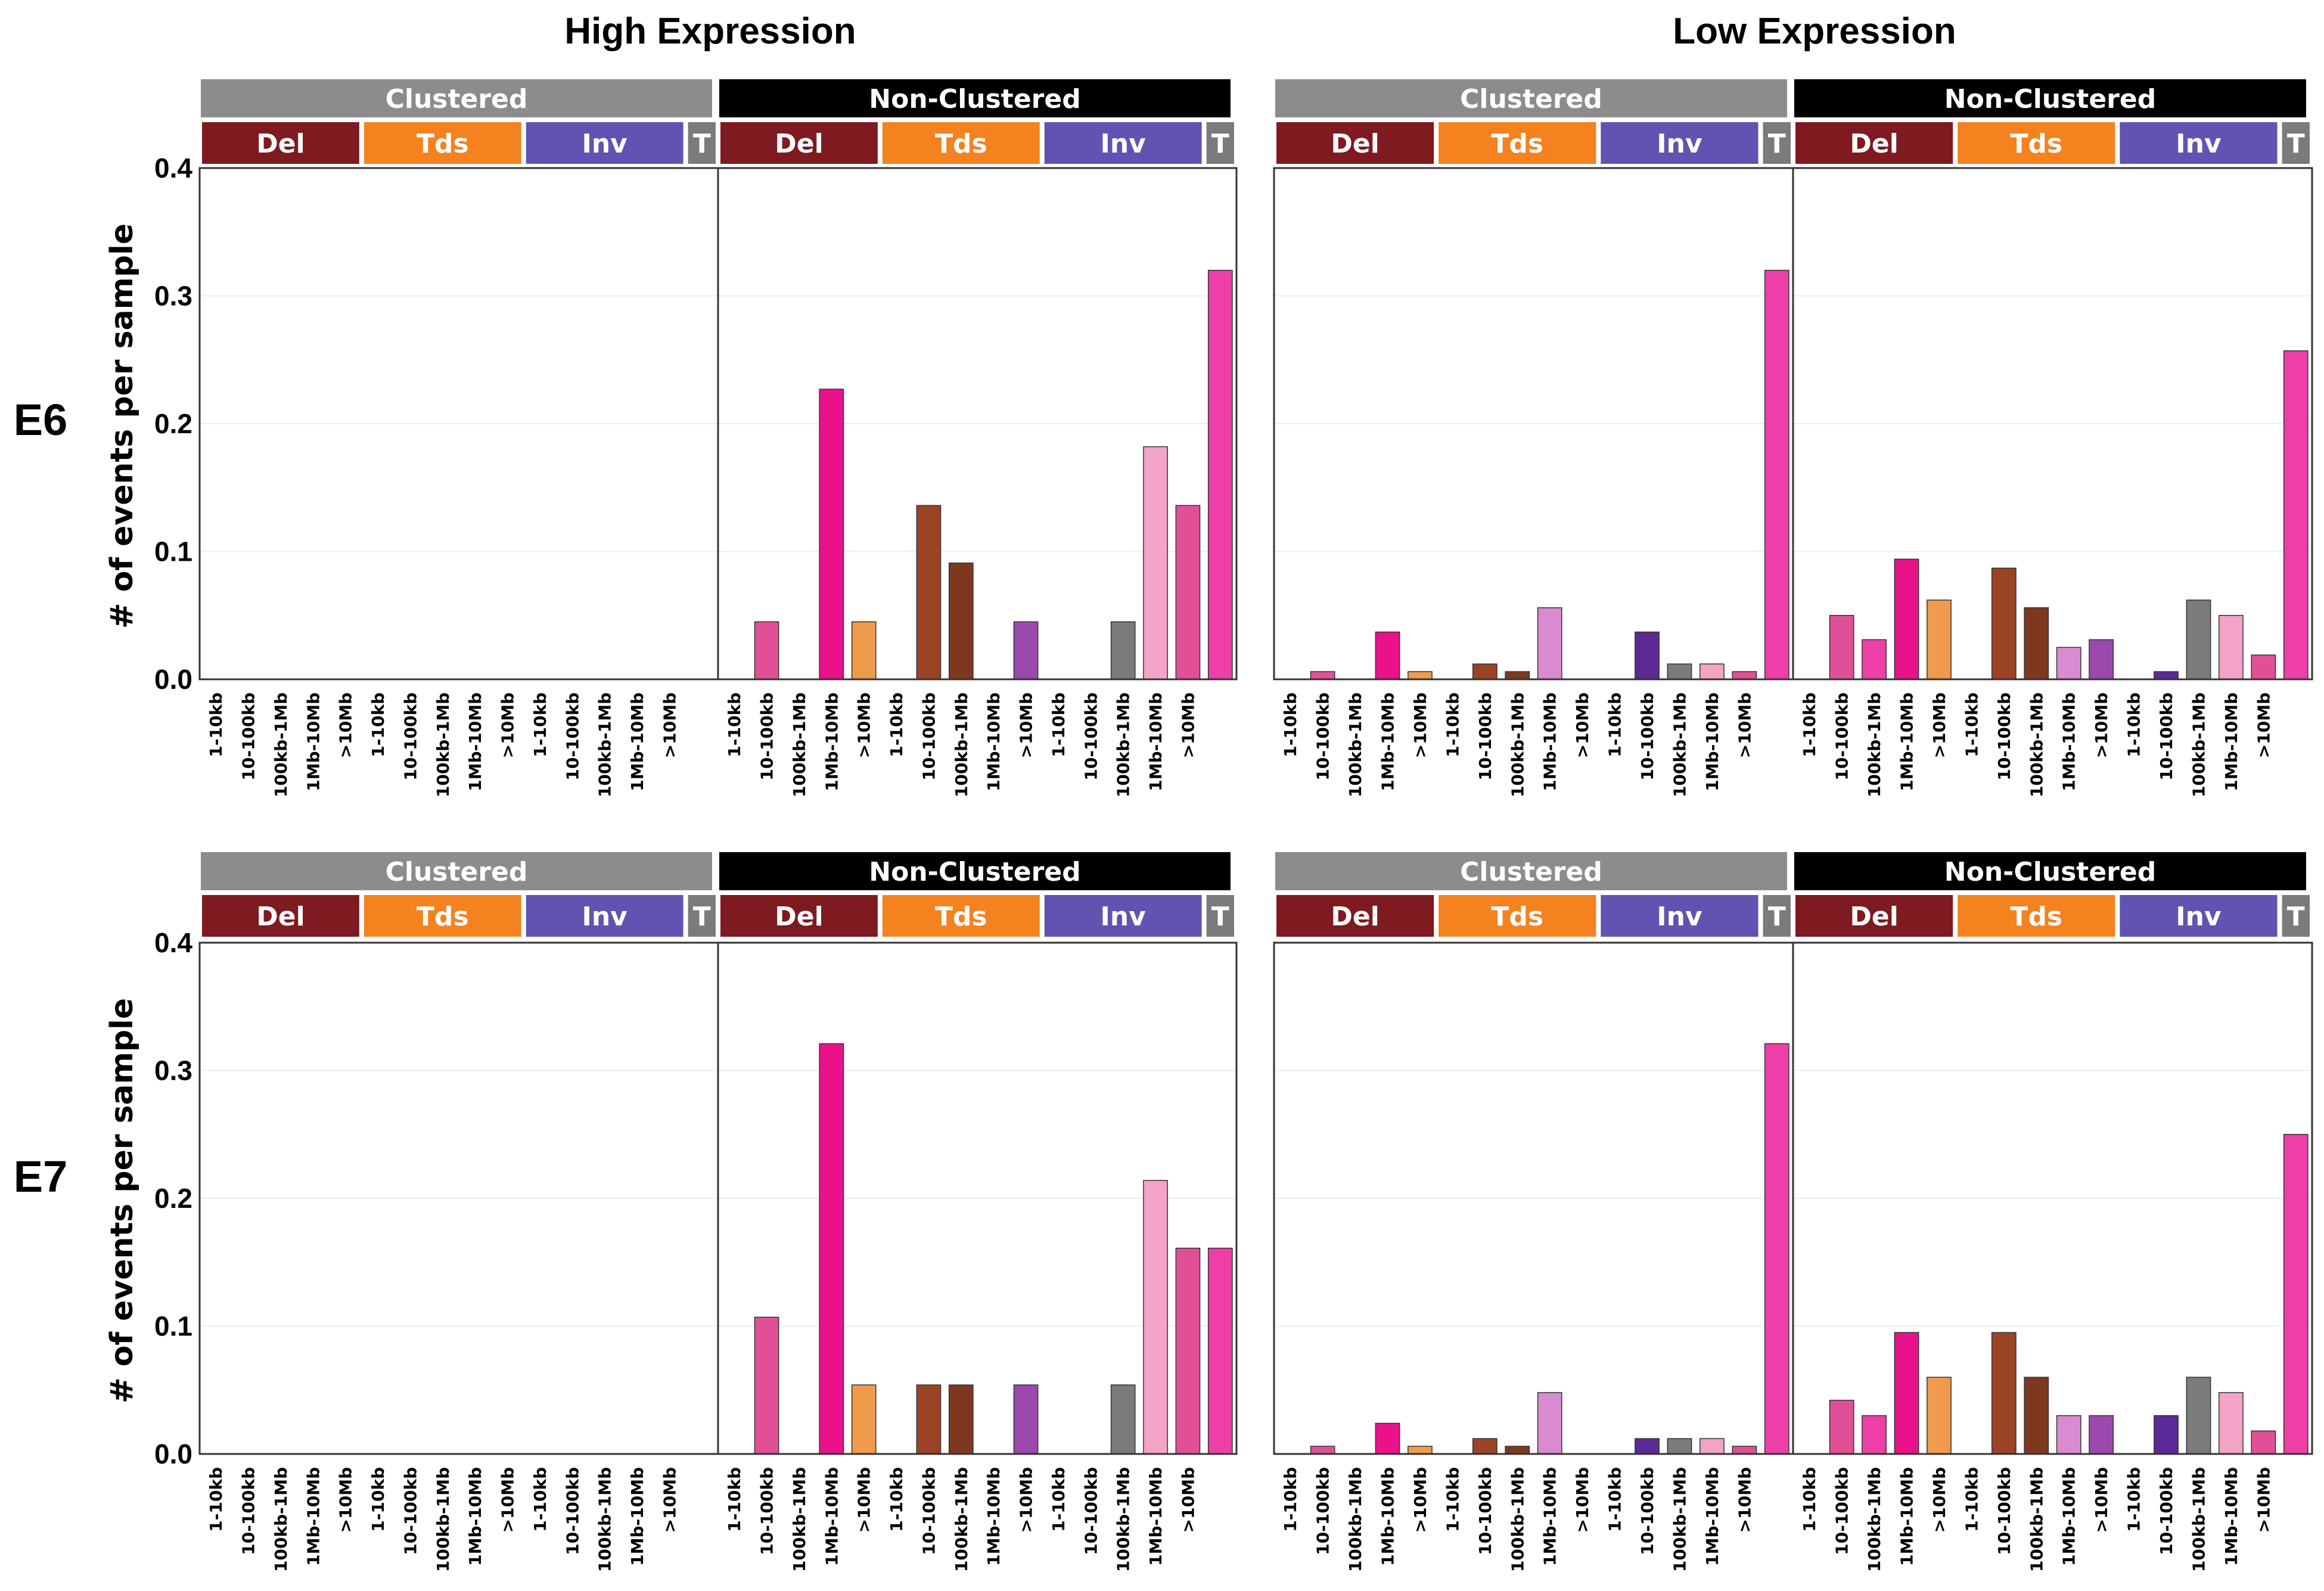 The width and height of the screenshot is (2324, 1591). I want to click on facet-frame, so click(2052, 423).